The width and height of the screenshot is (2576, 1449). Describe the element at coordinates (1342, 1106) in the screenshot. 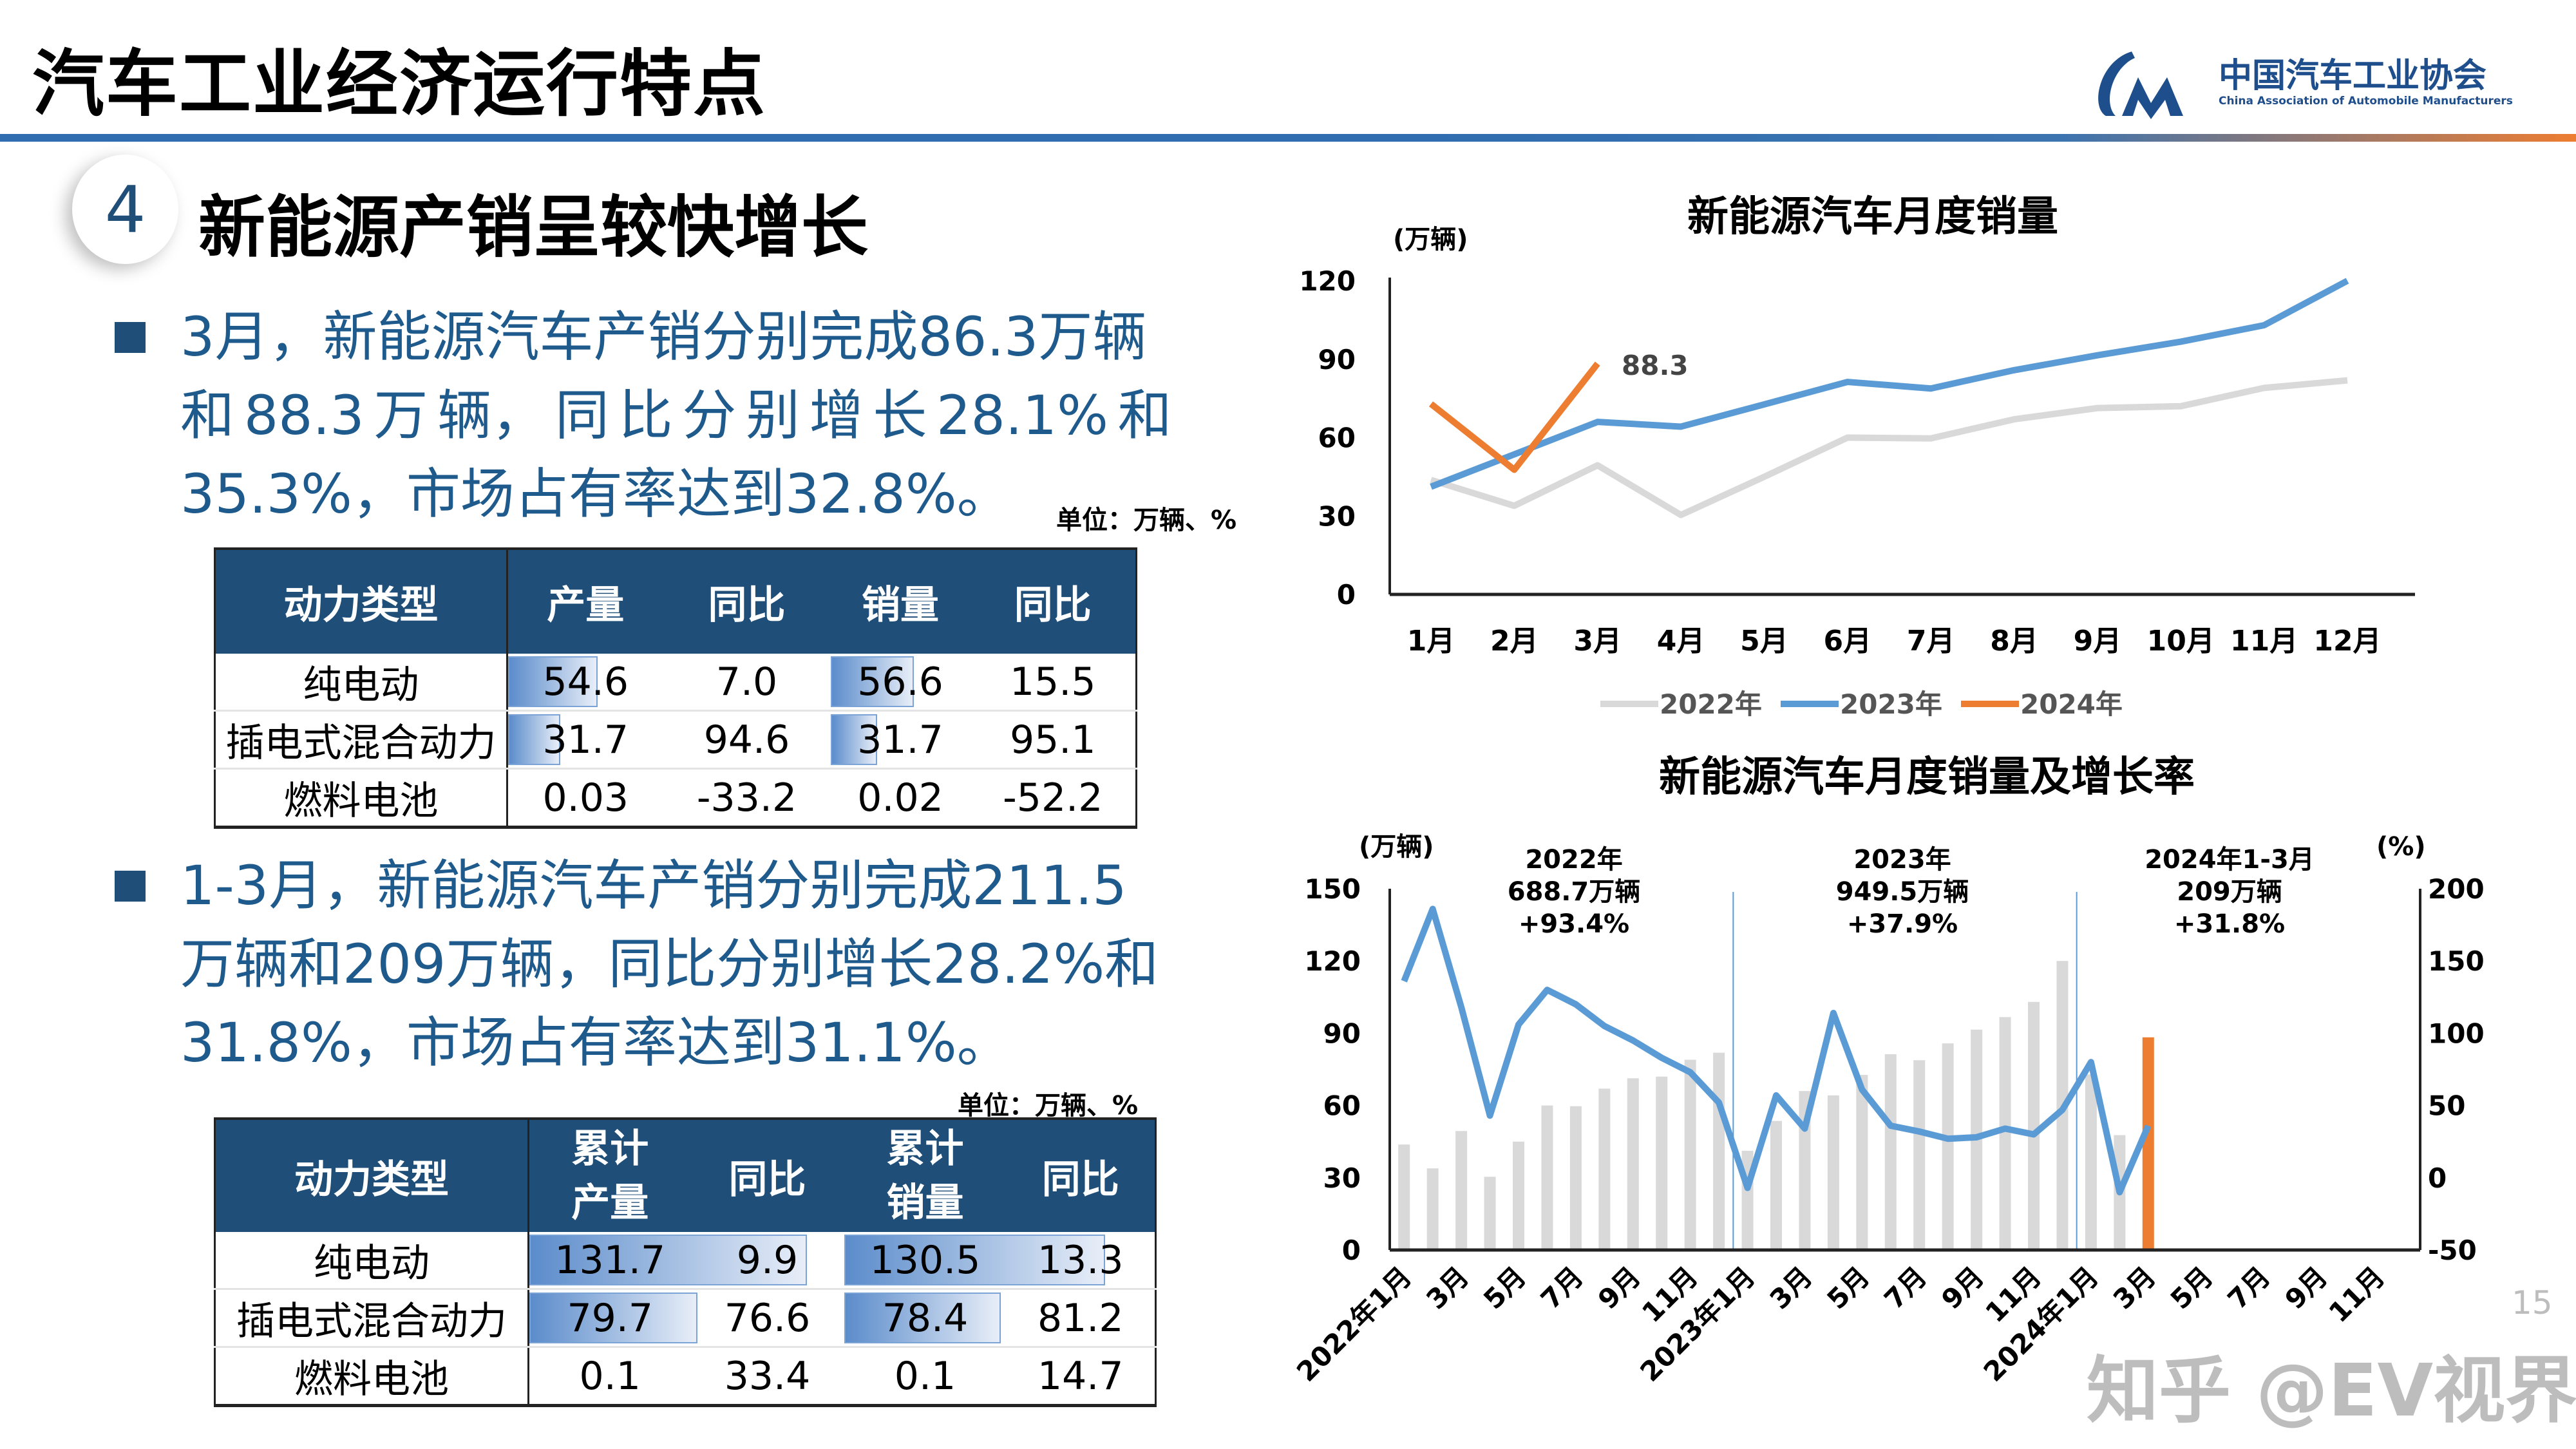

I see `left-tick-label: 60` at that location.